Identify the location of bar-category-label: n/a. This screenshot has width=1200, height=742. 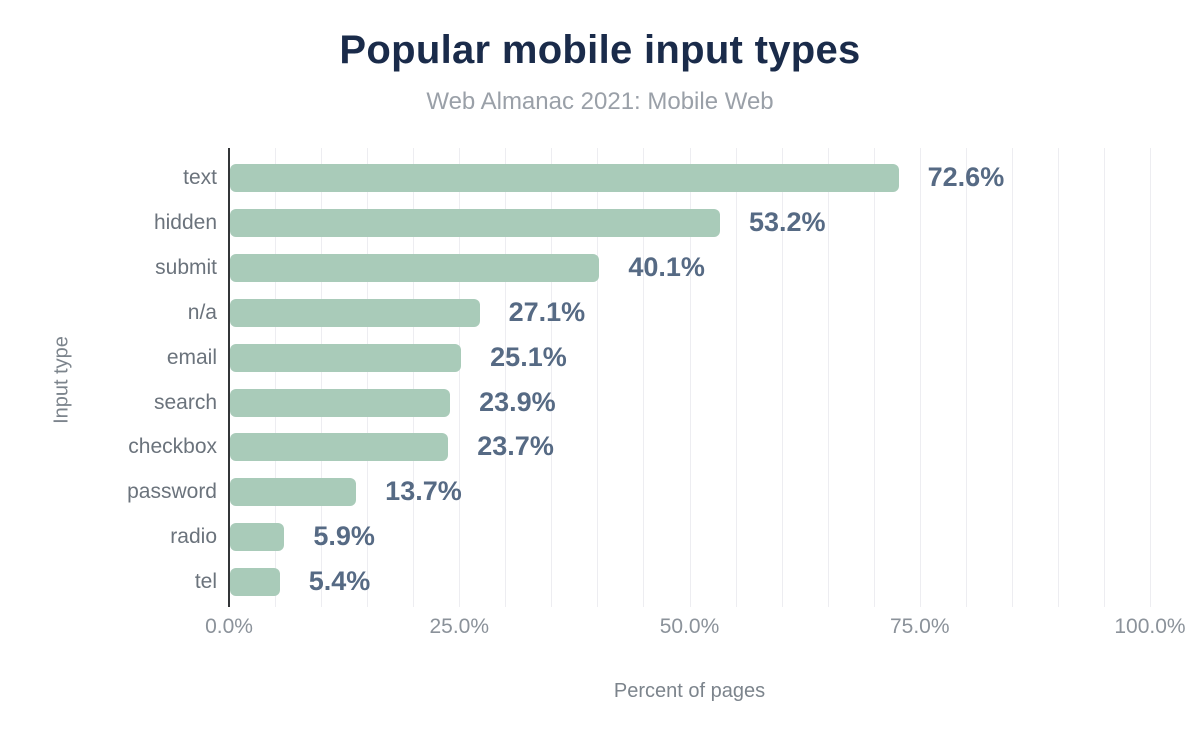
(202, 312).